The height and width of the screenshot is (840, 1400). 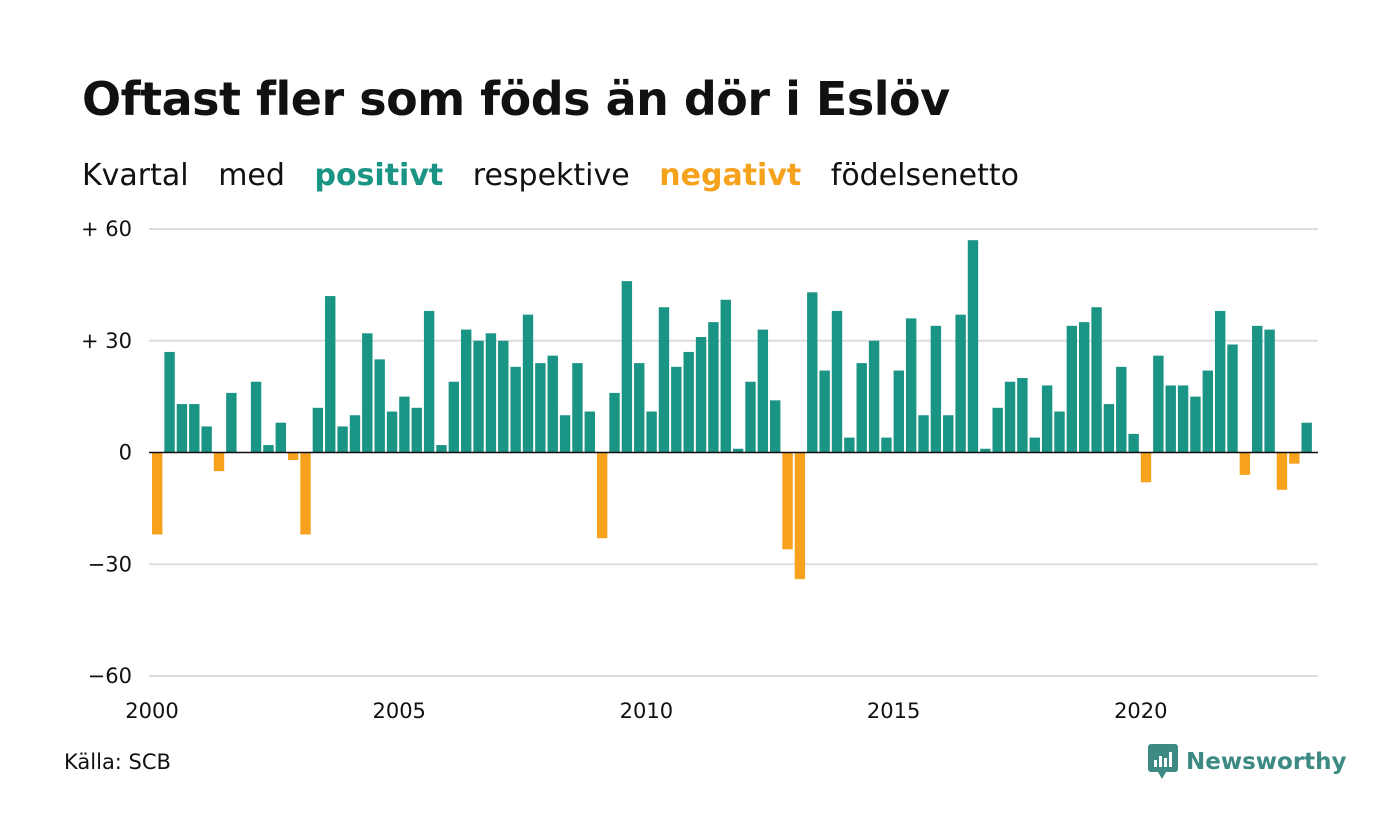 I want to click on newsworthy-logo-icon, so click(x=1163, y=761).